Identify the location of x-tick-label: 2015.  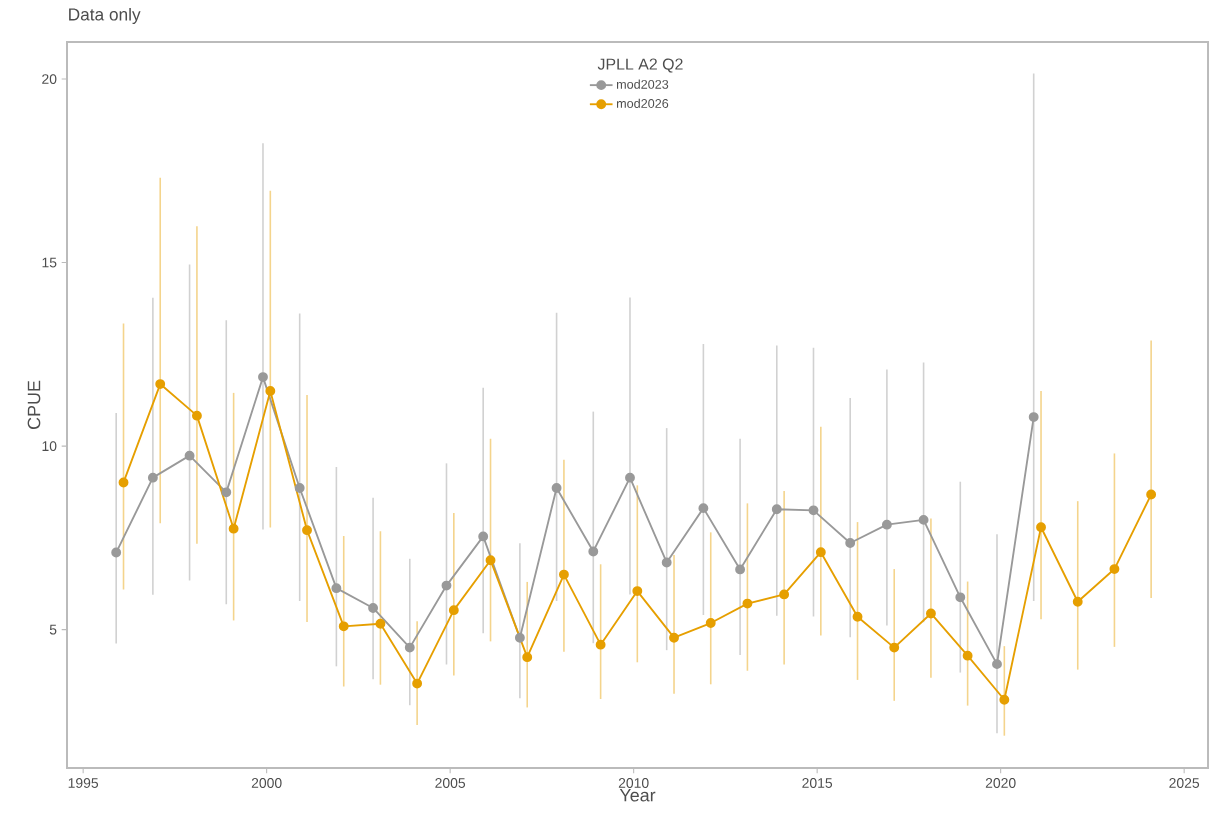
(817, 783).